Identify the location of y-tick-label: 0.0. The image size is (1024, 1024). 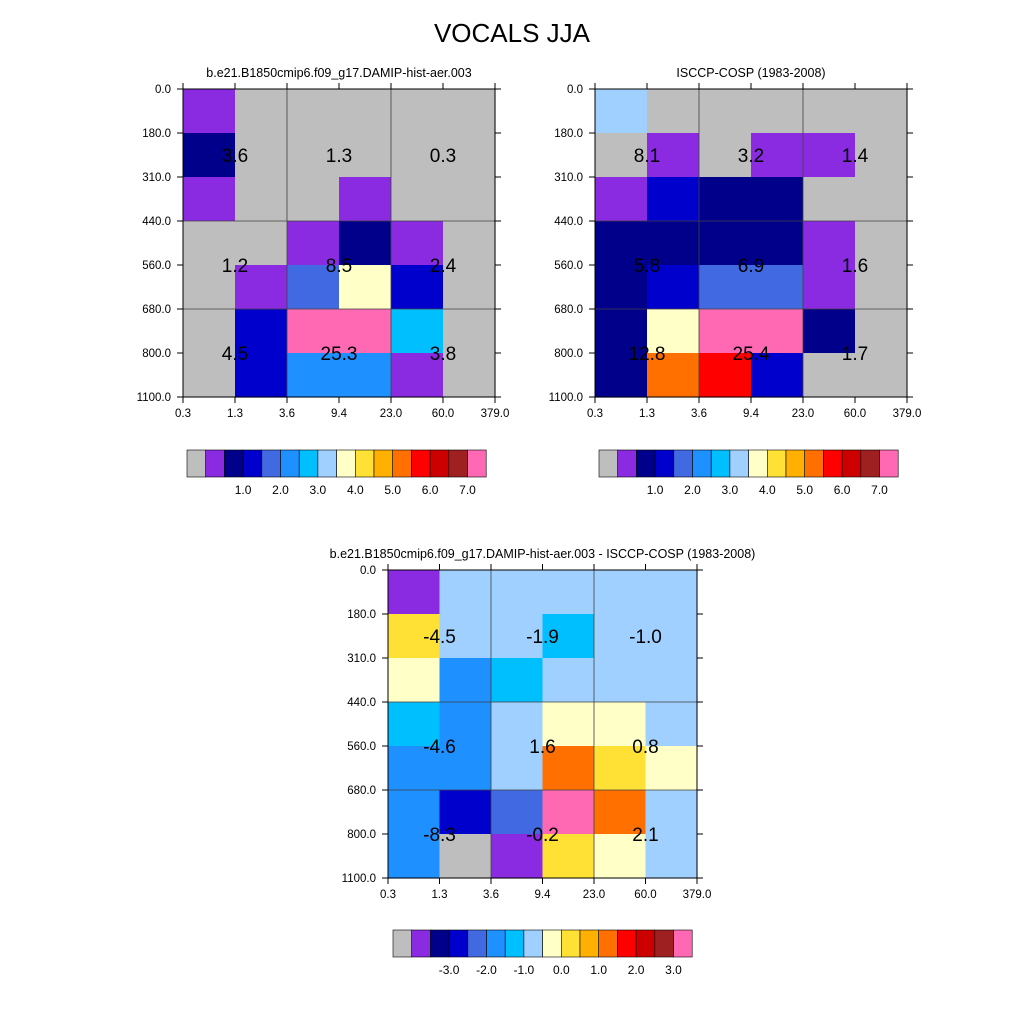
(575, 90).